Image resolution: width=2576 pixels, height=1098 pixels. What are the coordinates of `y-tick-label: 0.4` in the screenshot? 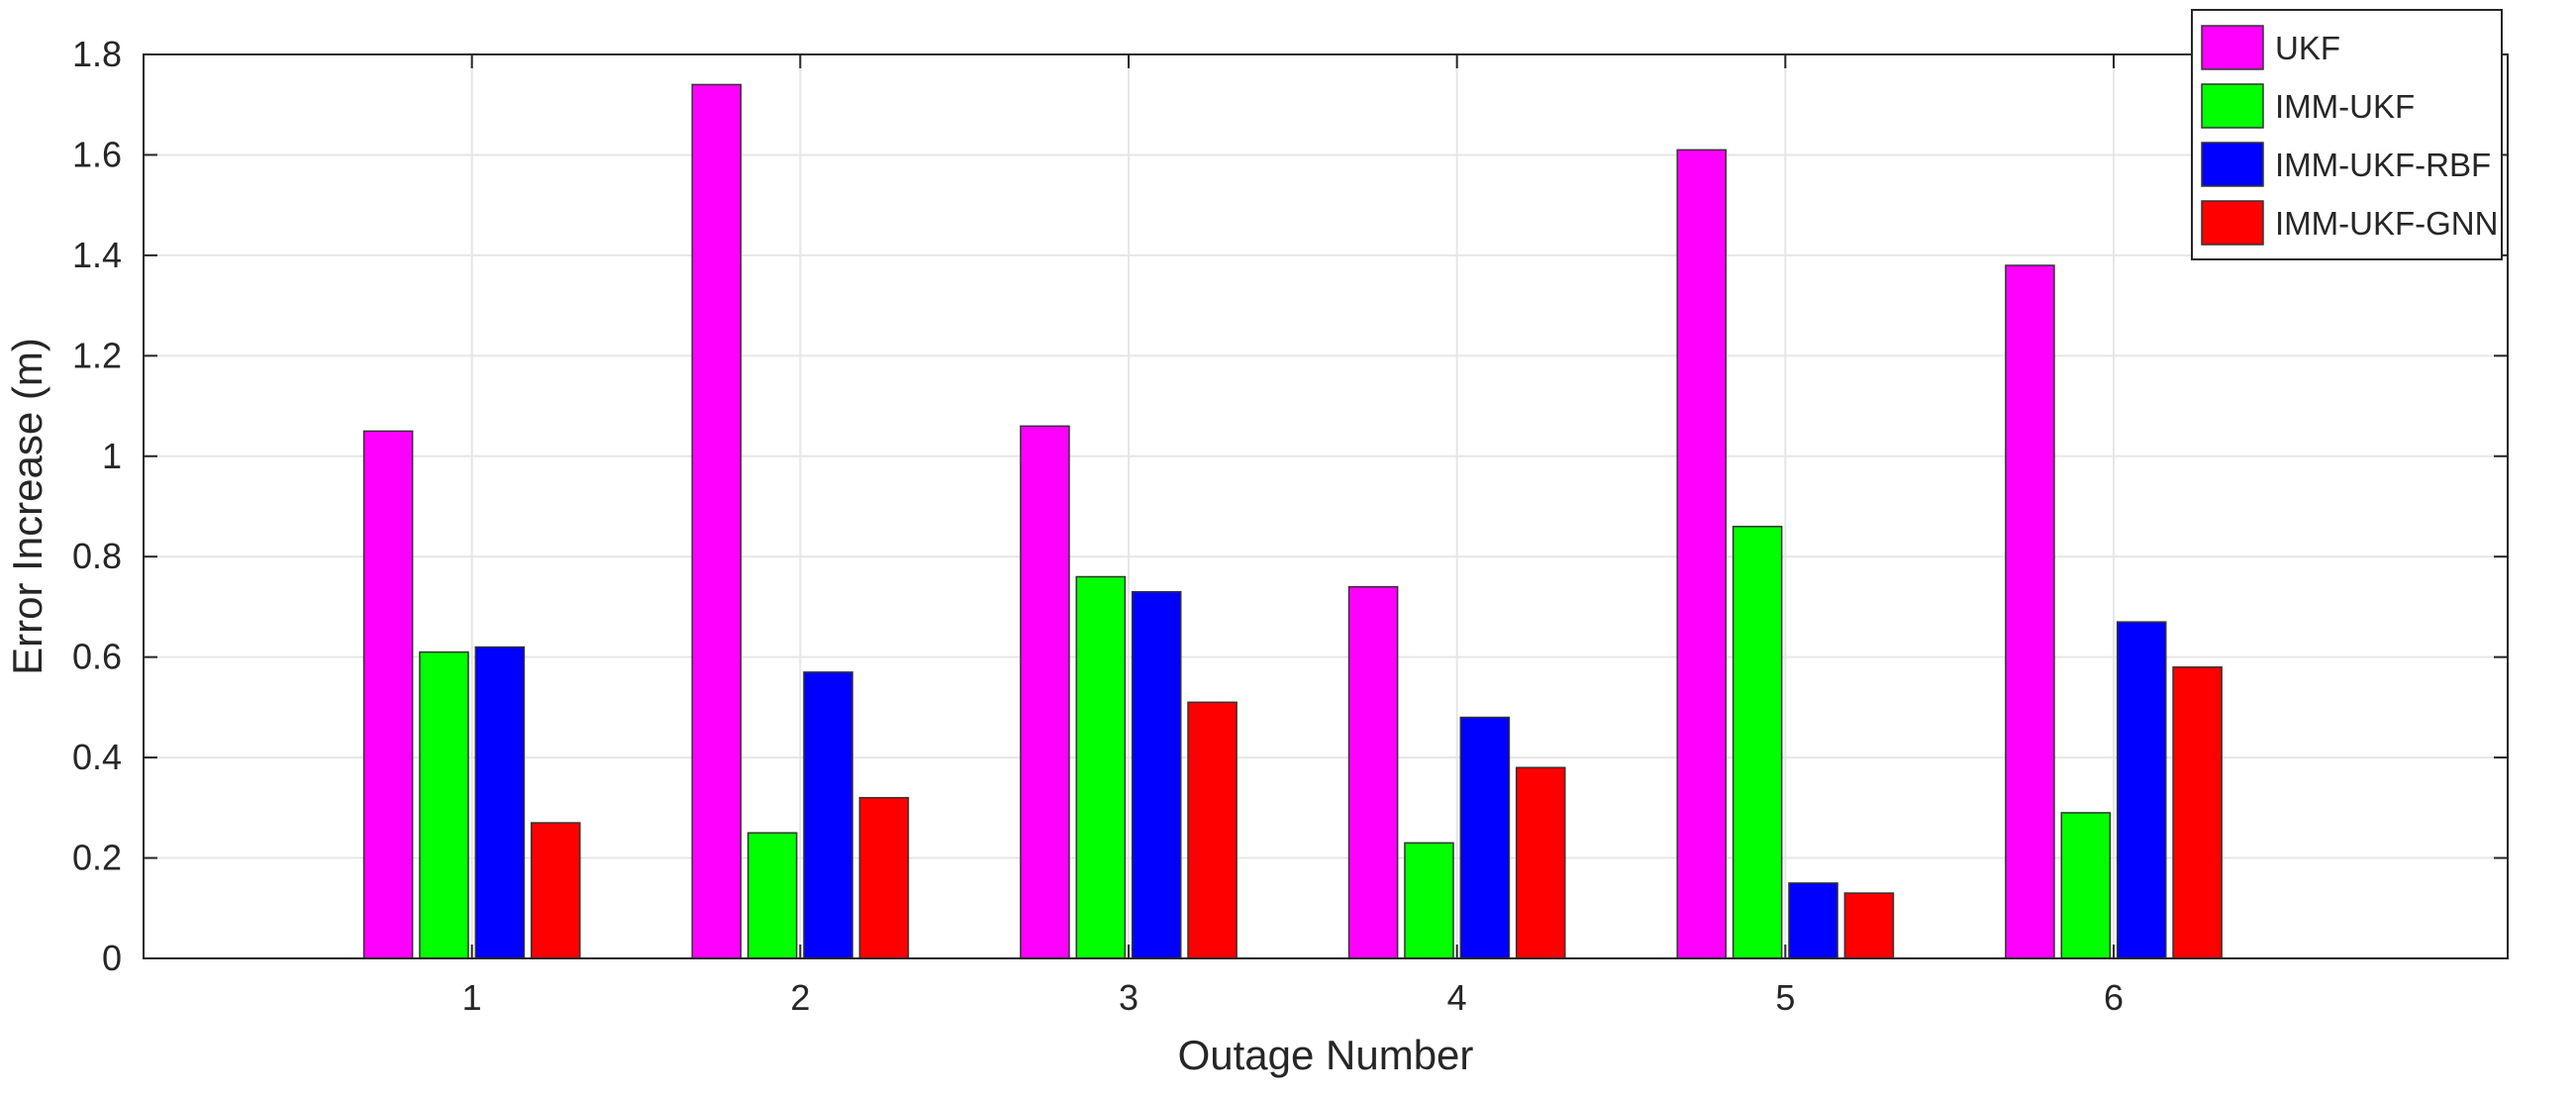 It's located at (97, 757).